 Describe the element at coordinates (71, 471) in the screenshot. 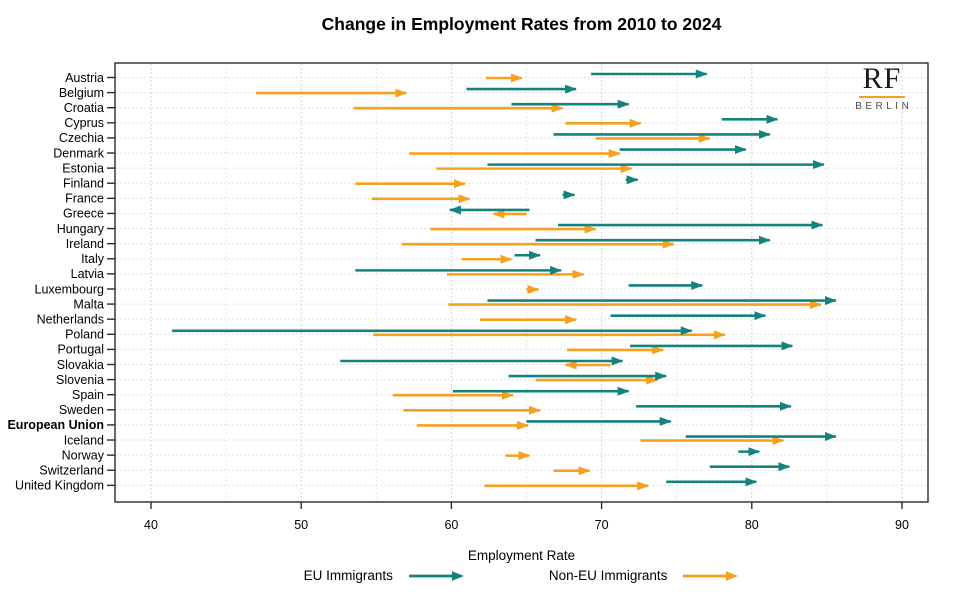

I see `country-label-switzerland: Switzerland` at that location.